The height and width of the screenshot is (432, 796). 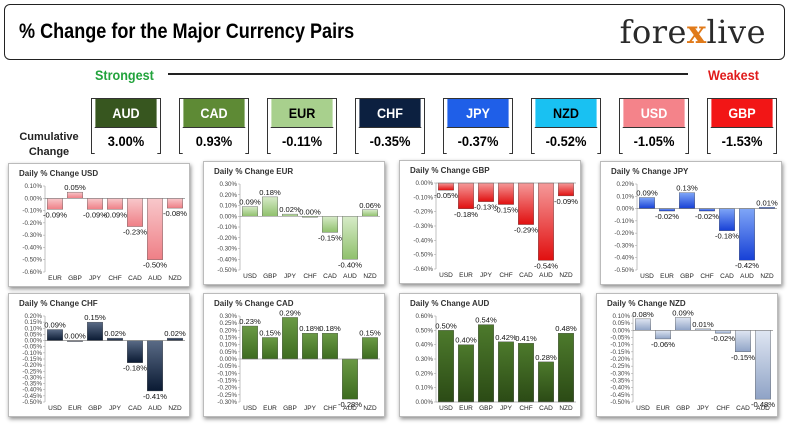 What do you see at coordinates (33, 186) in the screenshot?
I see `y-tick-label: 0.10%` at bounding box center [33, 186].